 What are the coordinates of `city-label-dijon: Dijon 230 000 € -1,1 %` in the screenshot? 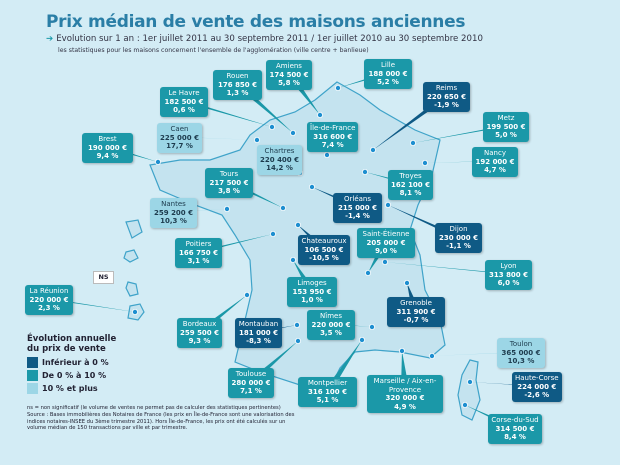 It's located at (458, 238).